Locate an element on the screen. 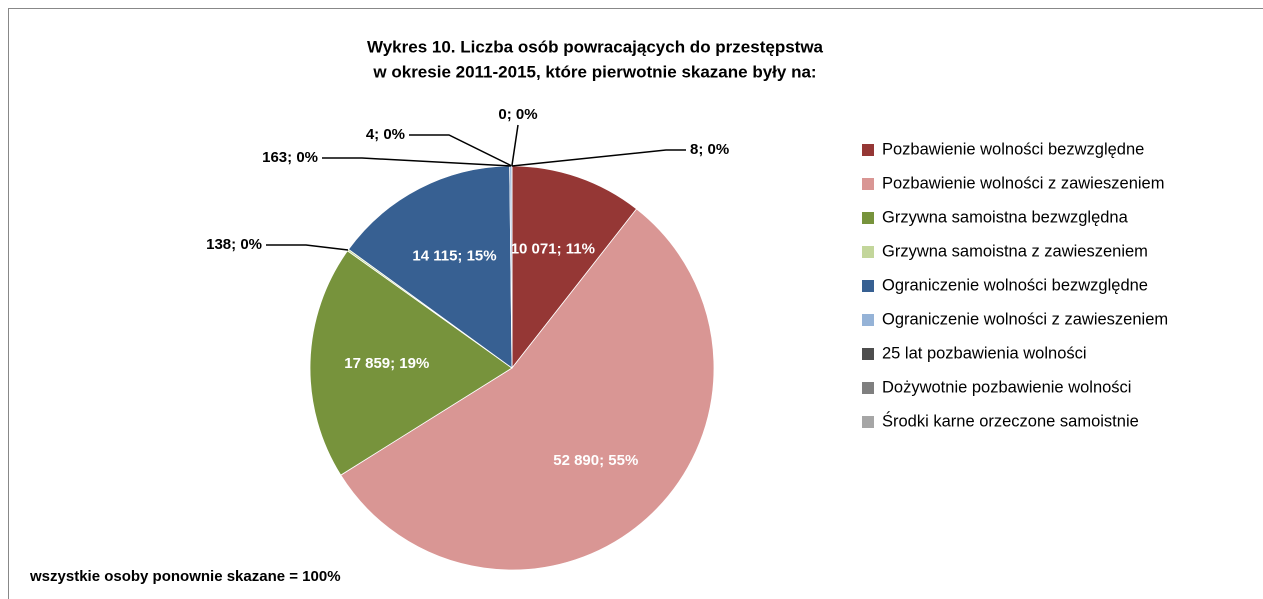 The height and width of the screenshot is (599, 1263). legend-label: Dożywotnie pozbawienie wolności is located at coordinates (1006, 387).